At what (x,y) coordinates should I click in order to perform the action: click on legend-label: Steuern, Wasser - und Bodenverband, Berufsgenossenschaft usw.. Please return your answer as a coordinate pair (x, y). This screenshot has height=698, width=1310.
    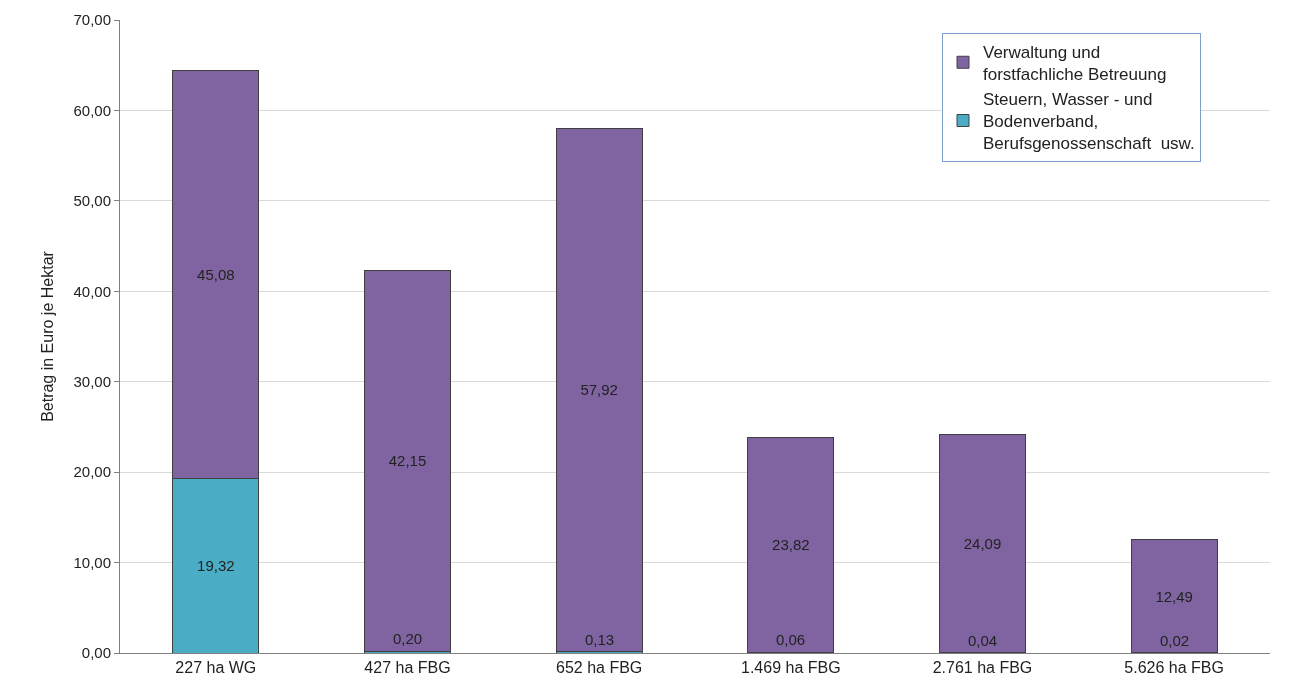
    Looking at the image, I should click on (1089, 122).